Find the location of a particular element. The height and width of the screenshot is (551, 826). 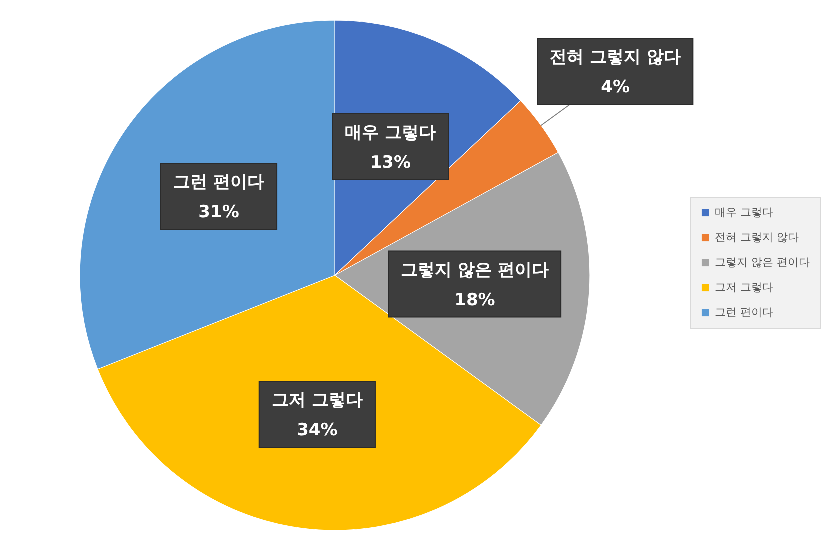

slice-label: 그런 편이다 is located at coordinates (219, 182).